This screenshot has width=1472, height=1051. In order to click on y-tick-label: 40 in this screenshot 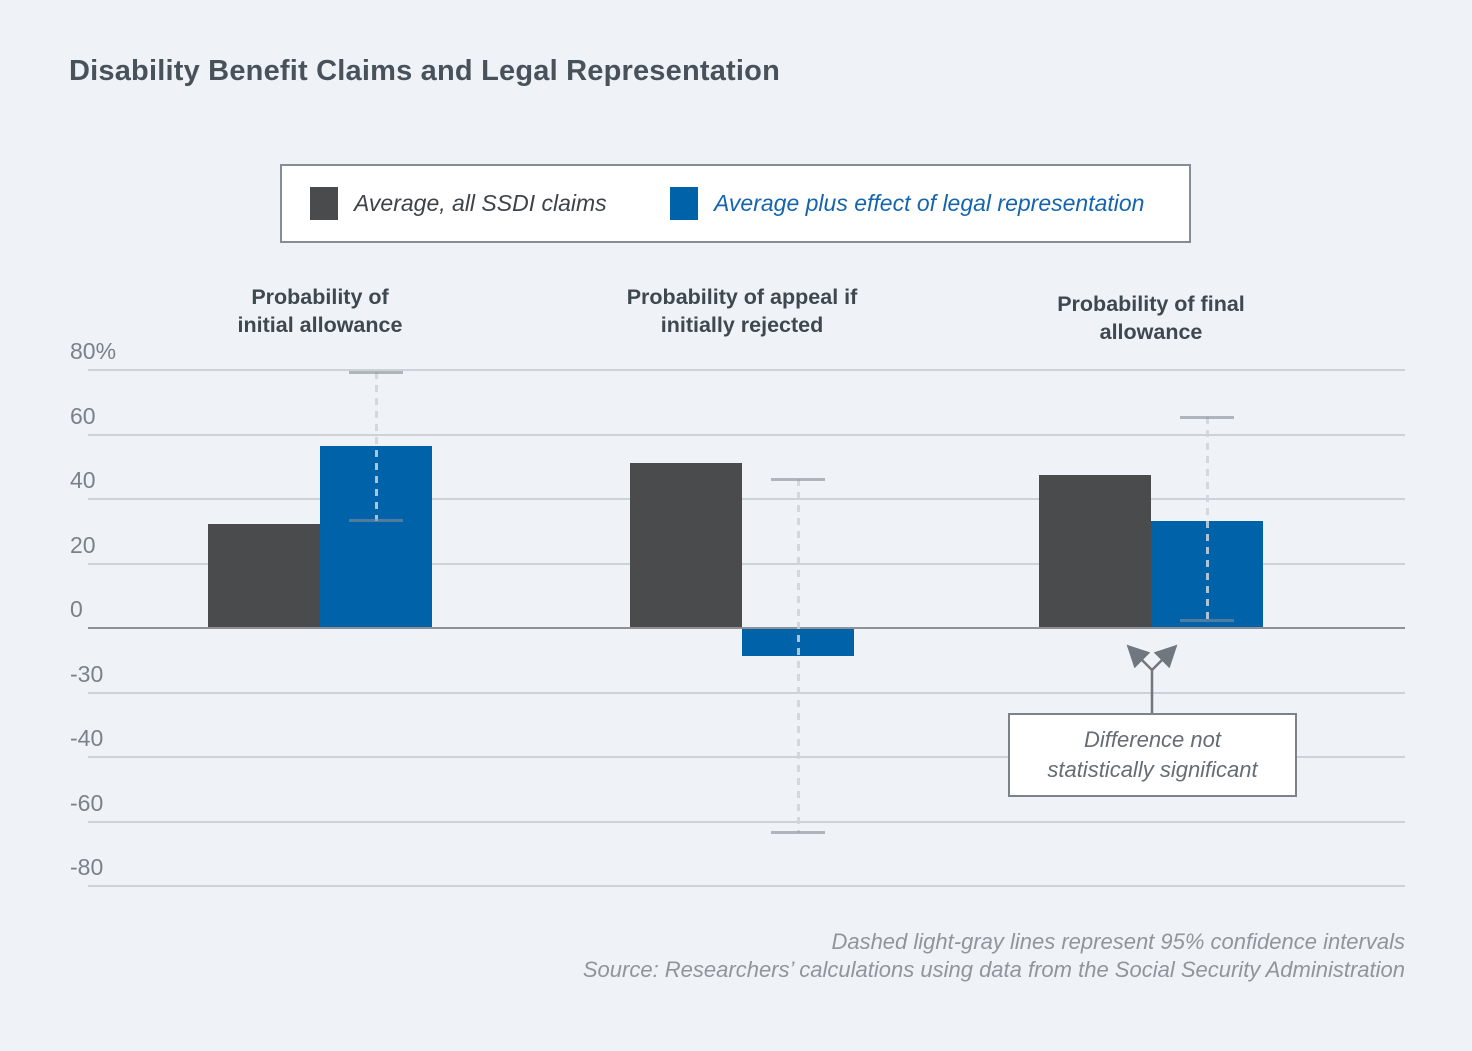, I will do `click(83, 480)`.